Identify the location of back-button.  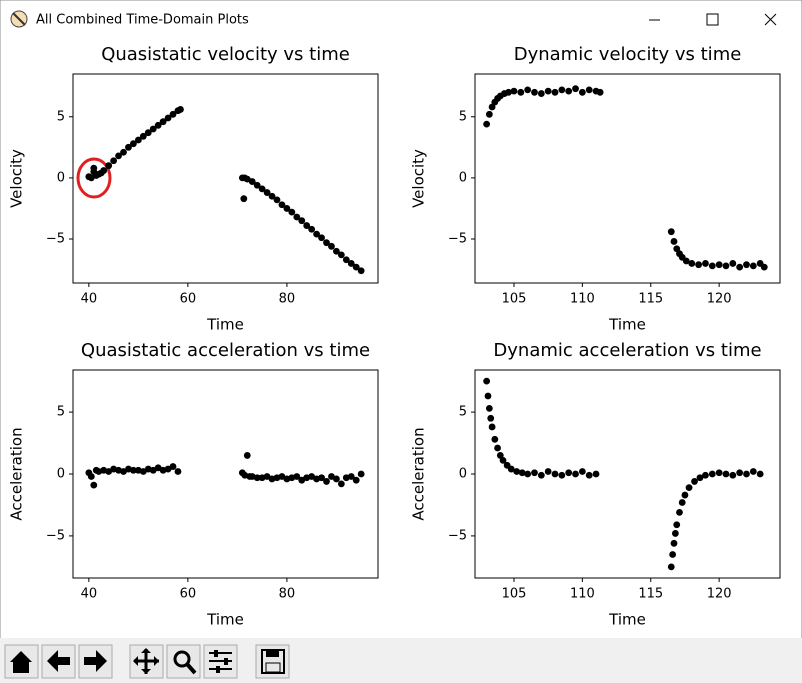
(58, 661).